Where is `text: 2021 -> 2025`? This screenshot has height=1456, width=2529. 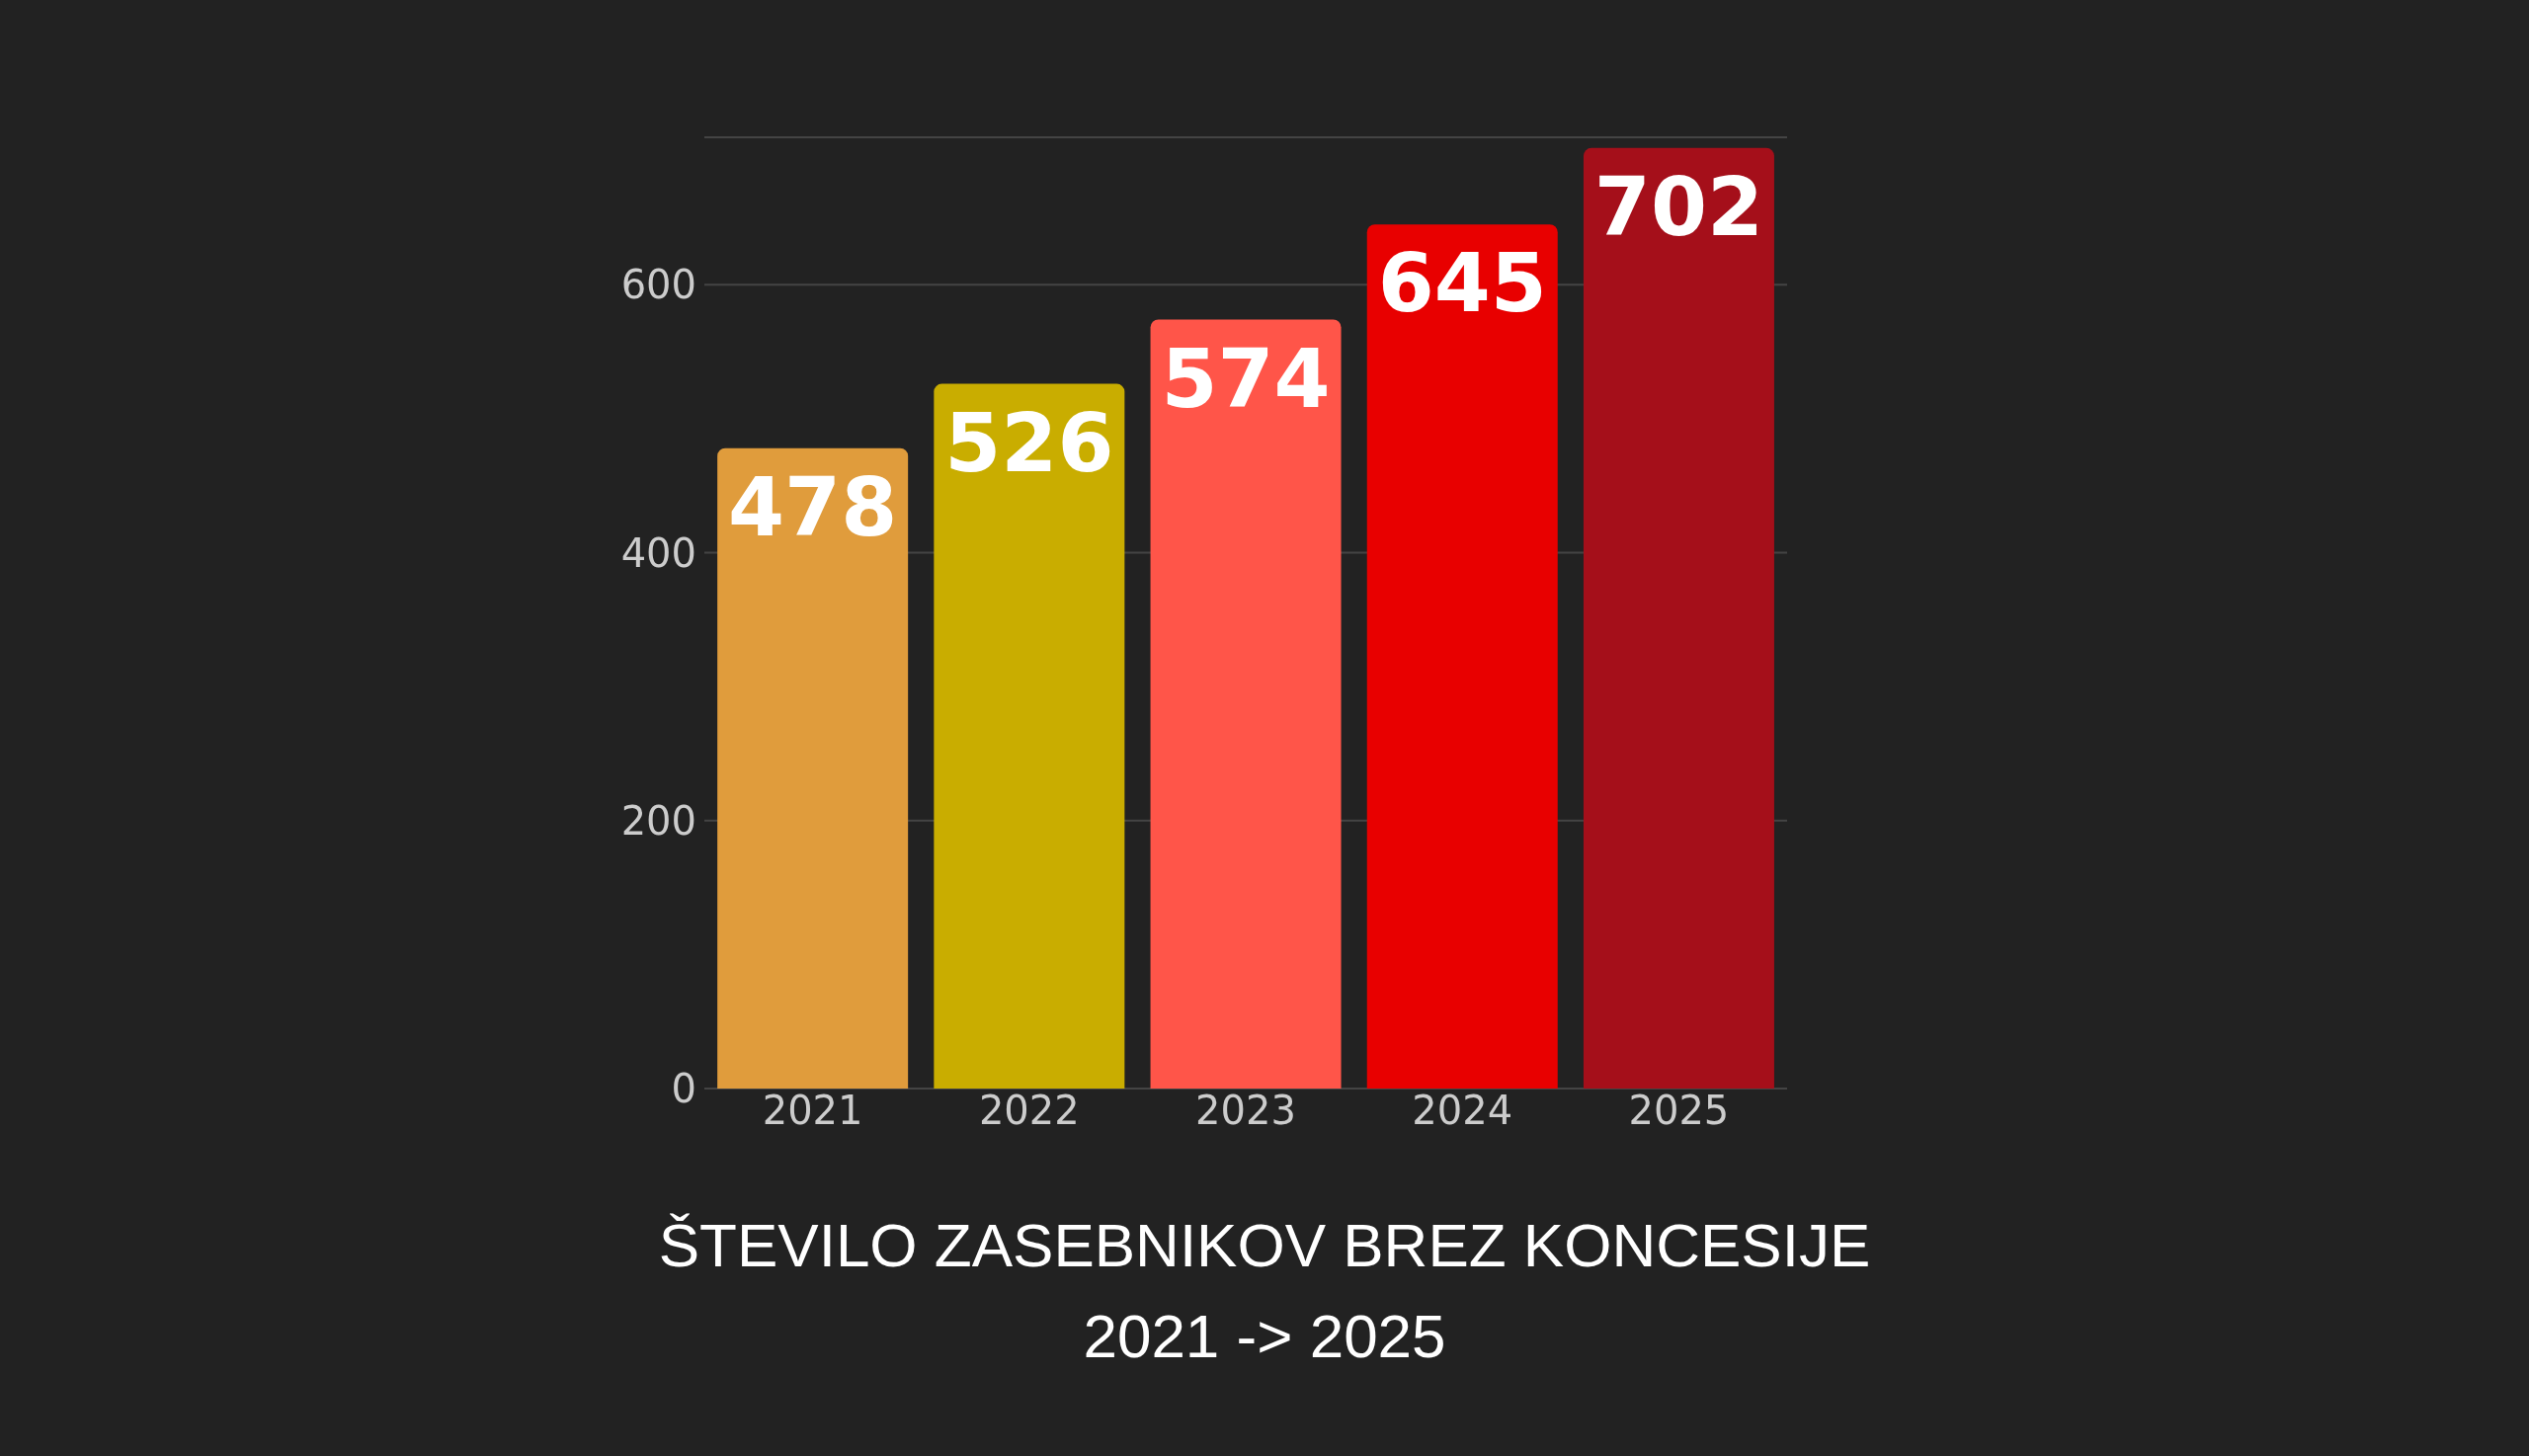
text: 2021 -> 2025 is located at coordinates (1264, 1336).